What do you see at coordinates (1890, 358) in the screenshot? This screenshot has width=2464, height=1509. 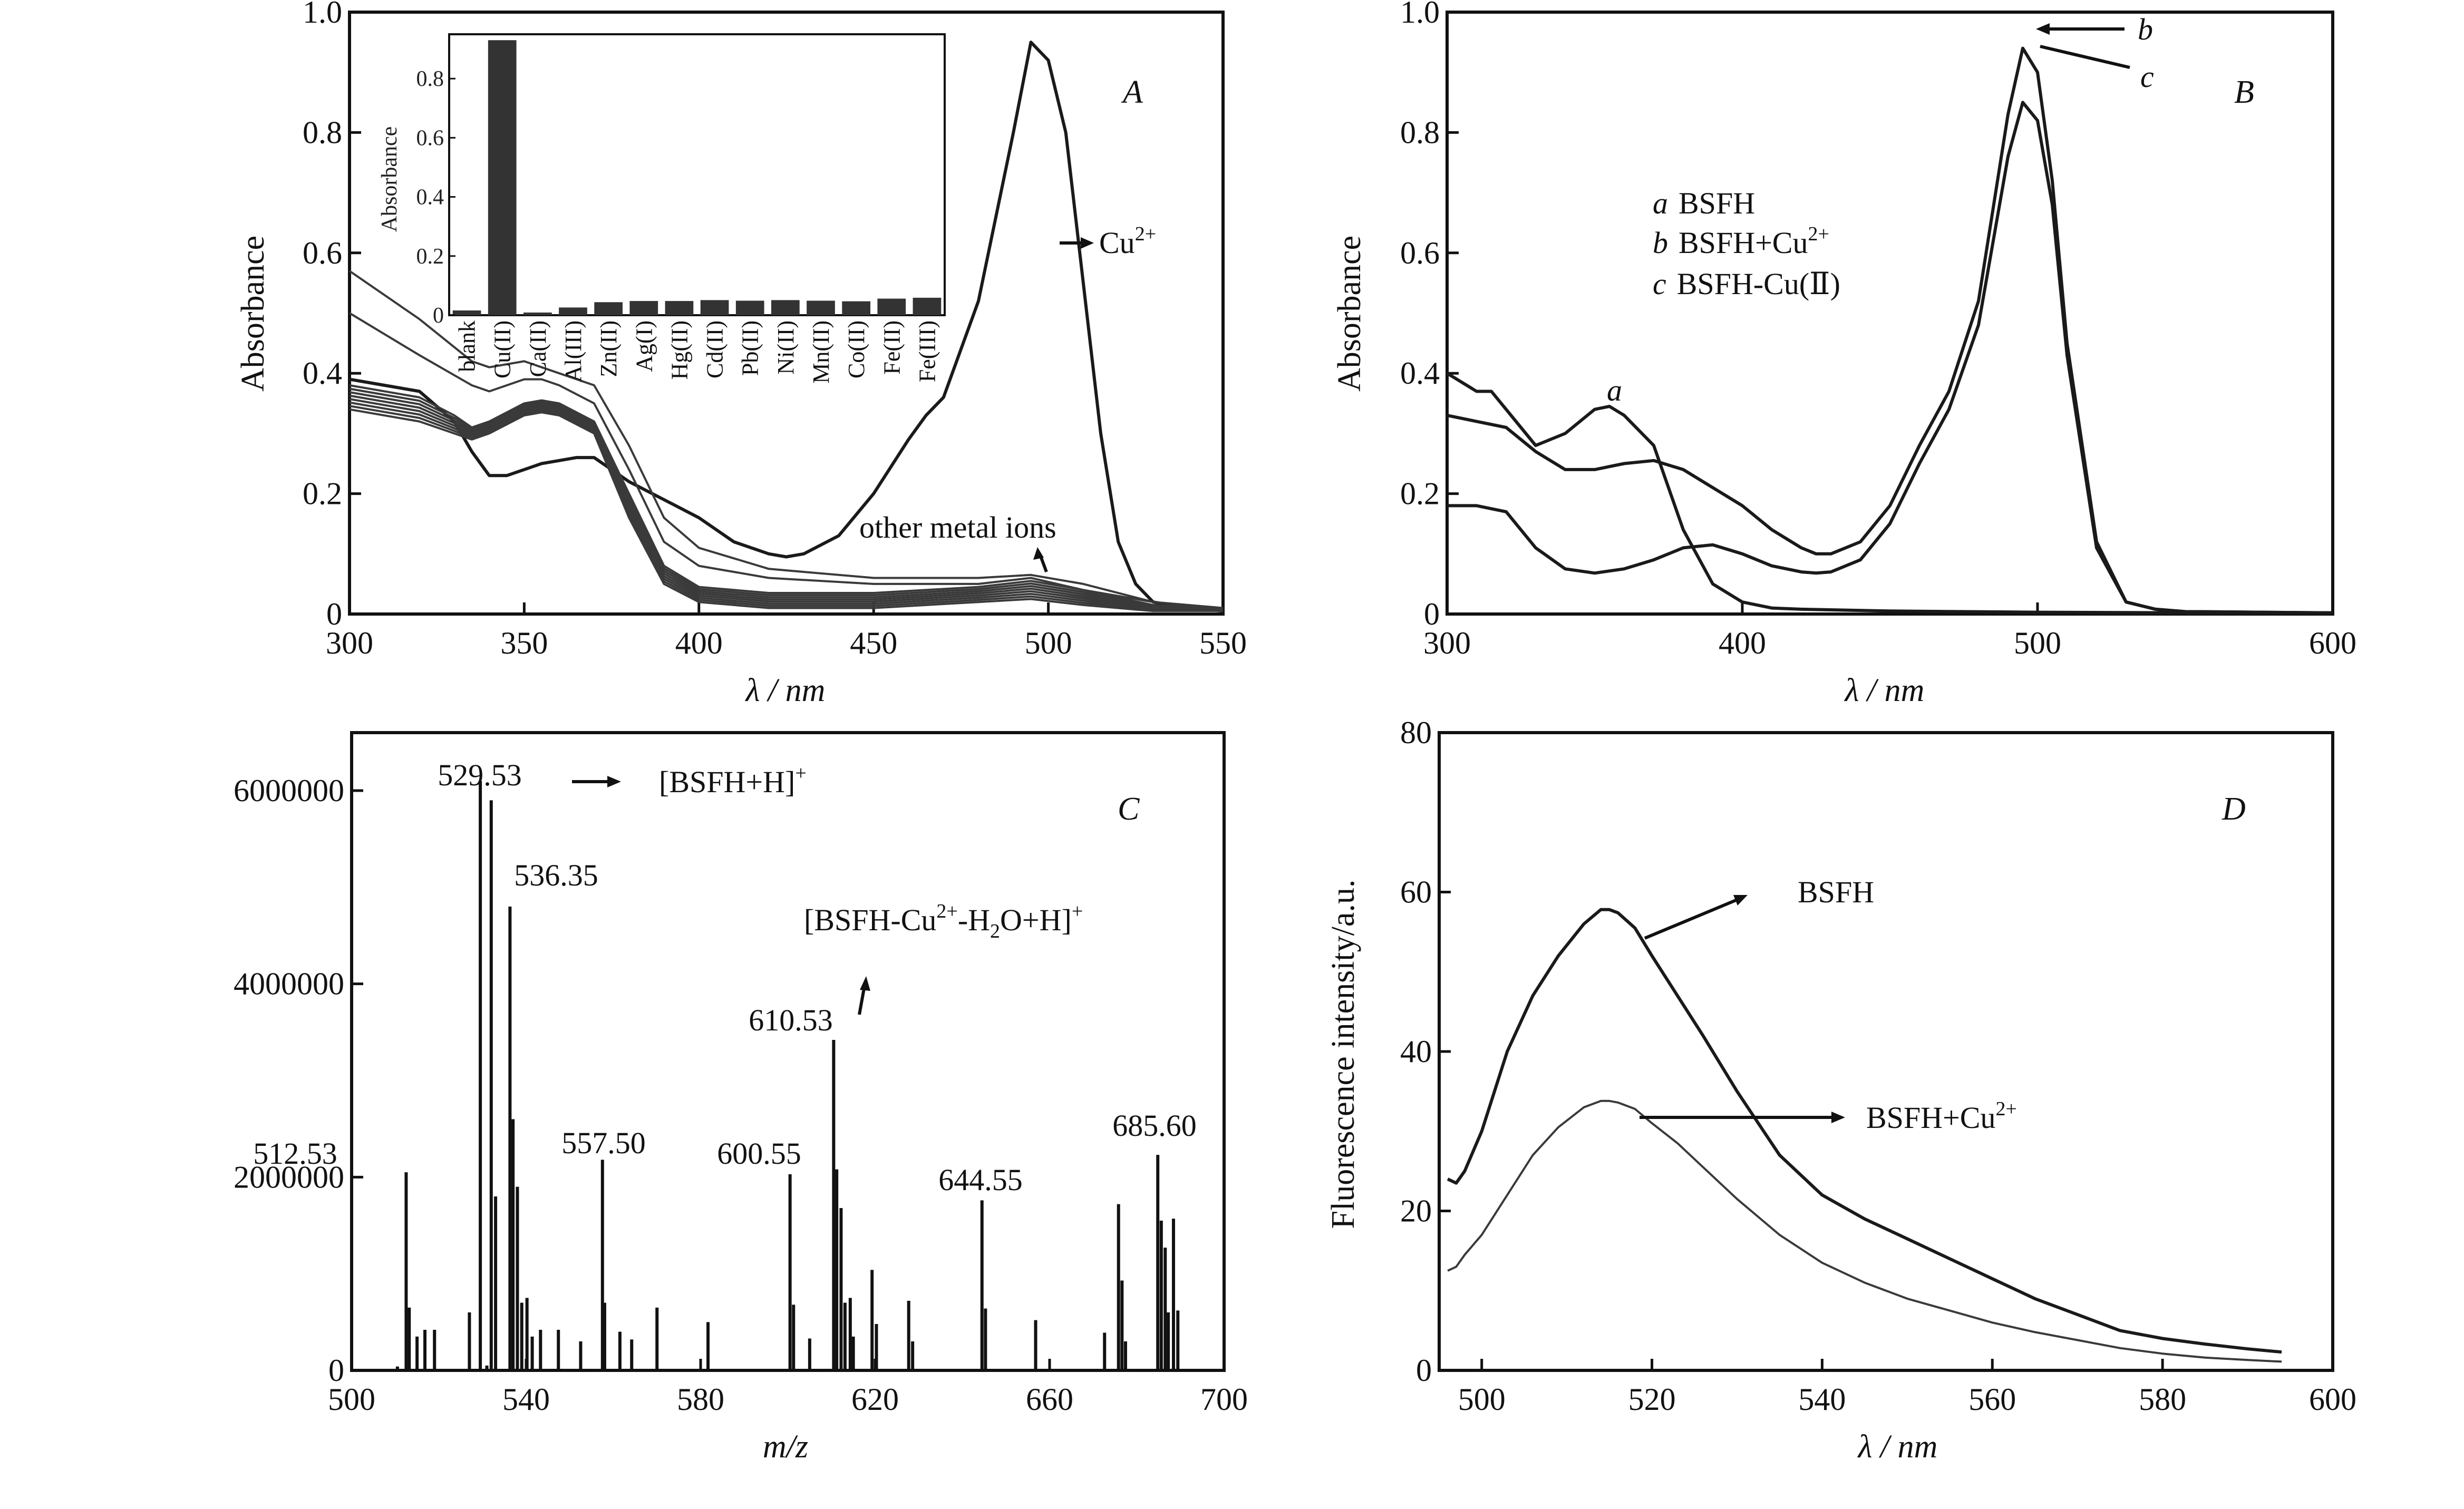 I see `panel-b-curve-c` at bounding box center [1890, 358].